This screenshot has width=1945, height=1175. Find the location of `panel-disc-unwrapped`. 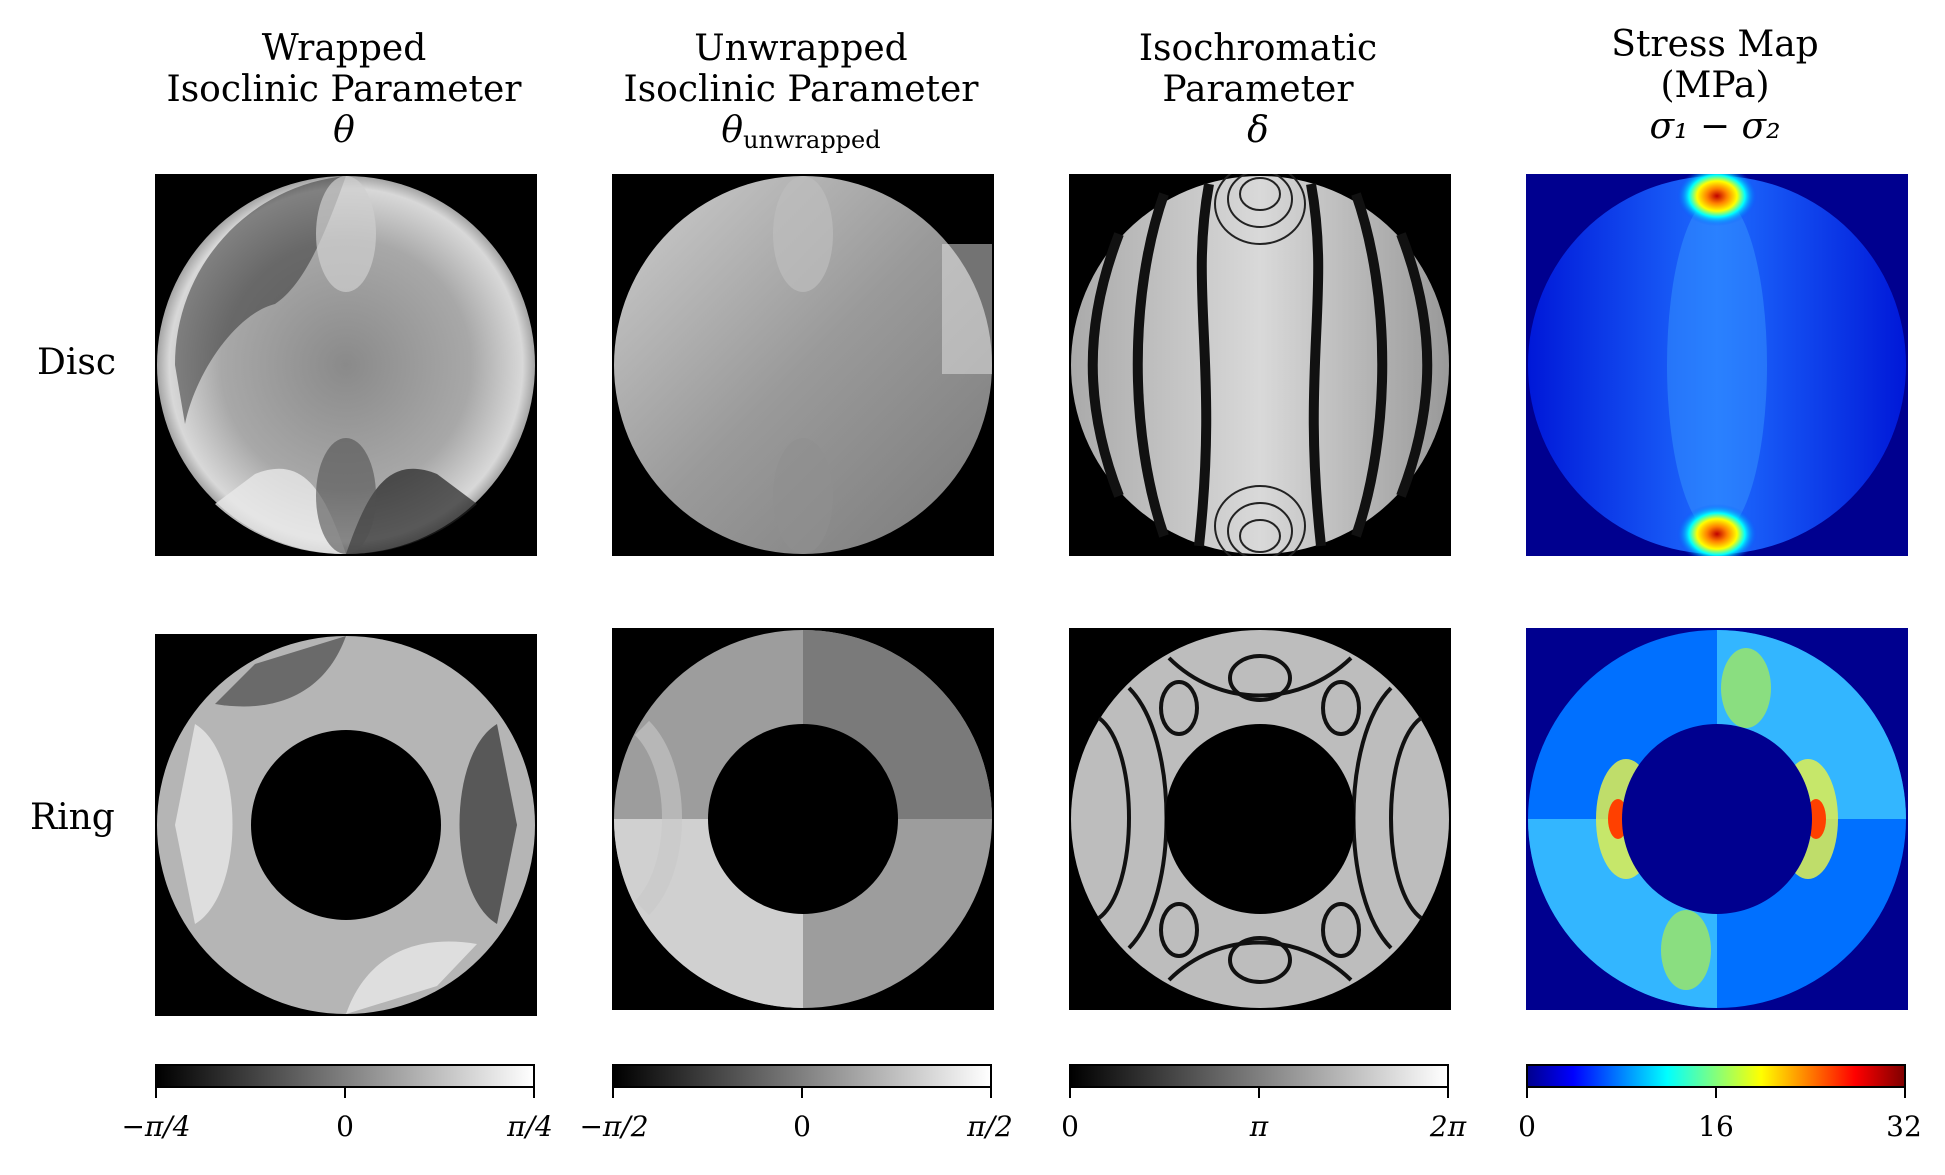

panel-disc-unwrapped is located at coordinates (803, 365).